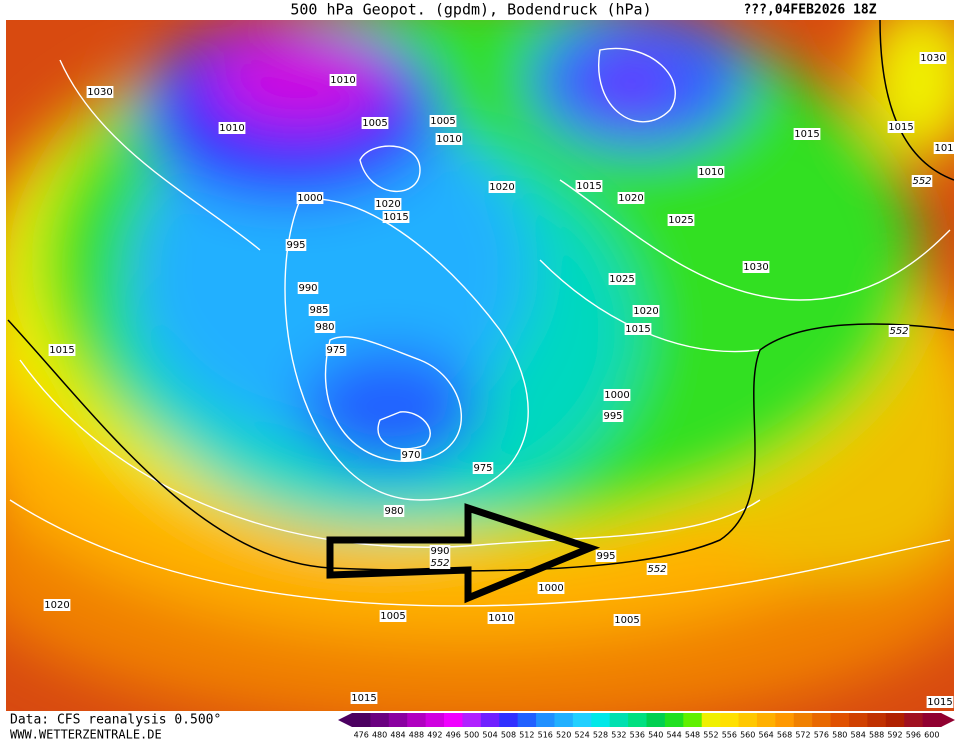 Image resolution: width=959 pixels, height=741 pixels. I want to click on legend-level: 496, so click(453, 735).